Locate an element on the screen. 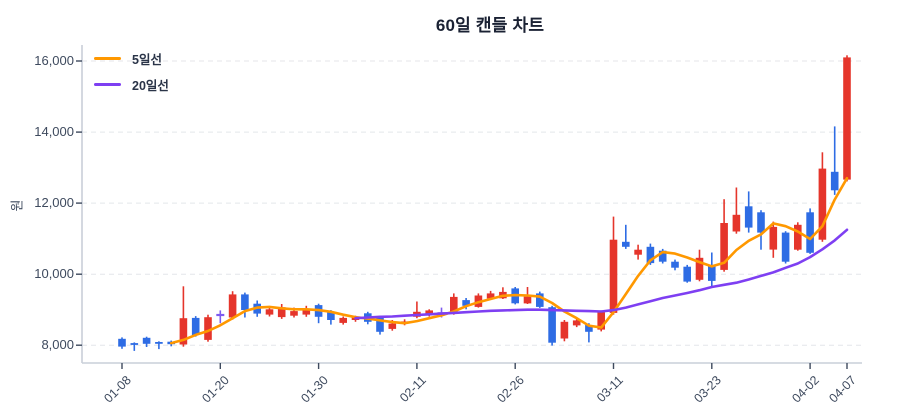 This screenshot has width=900, height=420. y-axis-tick-label: 10,000 is located at coordinates (54, 273).